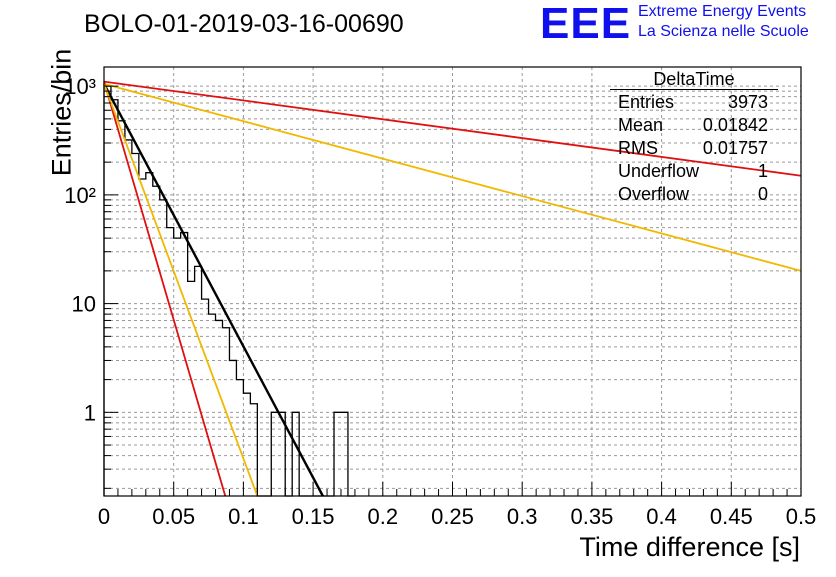 The height and width of the screenshot is (577, 836). What do you see at coordinates (591, 516) in the screenshot?
I see `x-tick-label: 0.35` at bounding box center [591, 516].